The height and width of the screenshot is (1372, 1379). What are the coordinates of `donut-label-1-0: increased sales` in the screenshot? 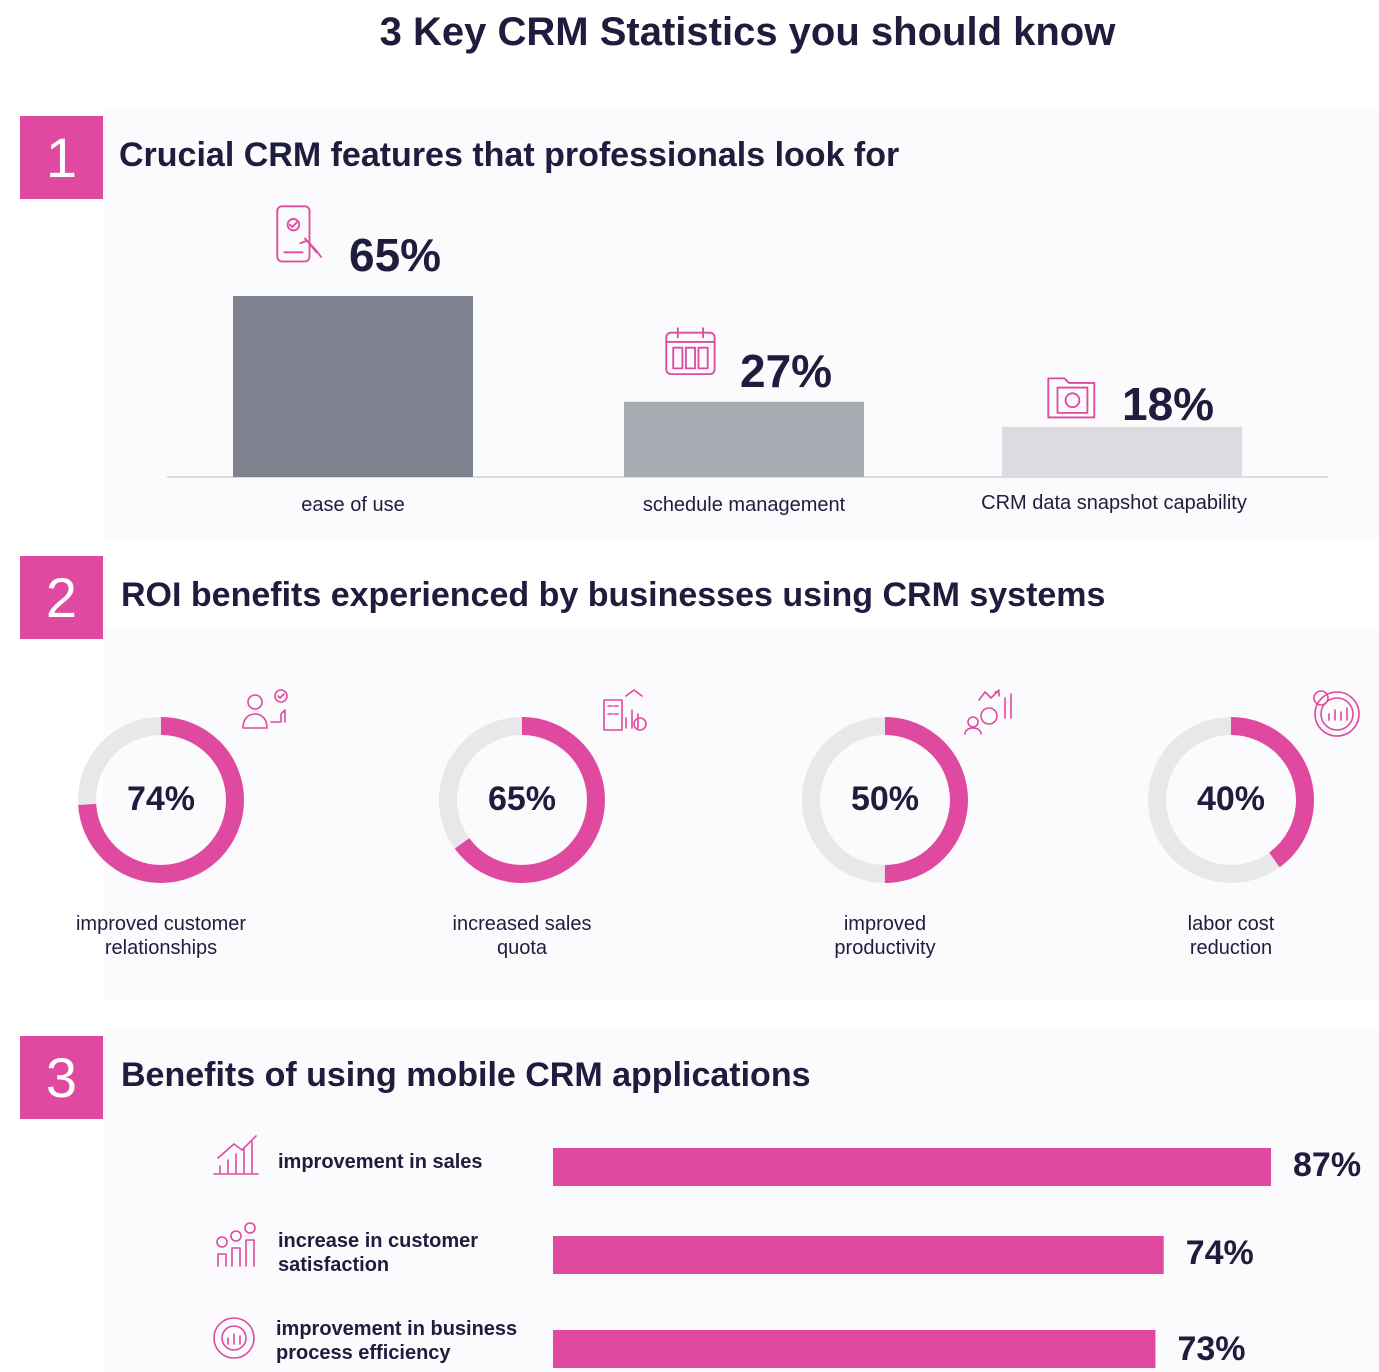 It's located at (522, 924).